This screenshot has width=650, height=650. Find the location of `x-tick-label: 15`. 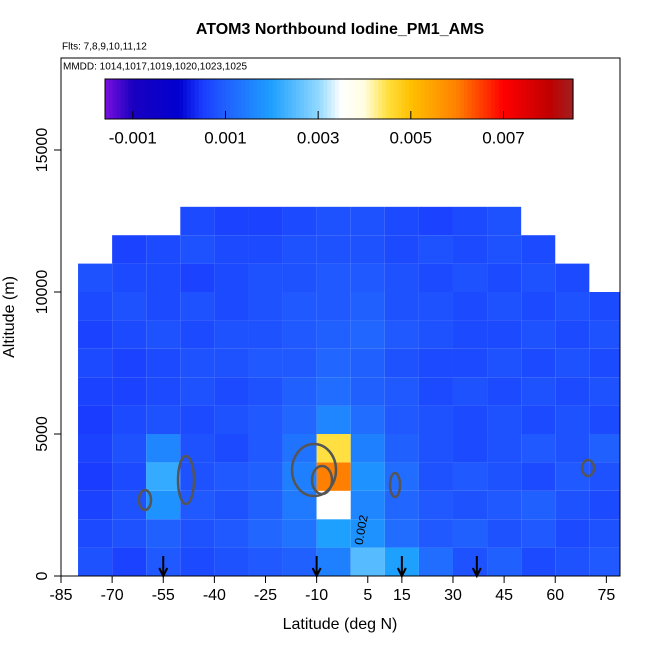

x-tick-label: 15 is located at coordinates (402, 595).